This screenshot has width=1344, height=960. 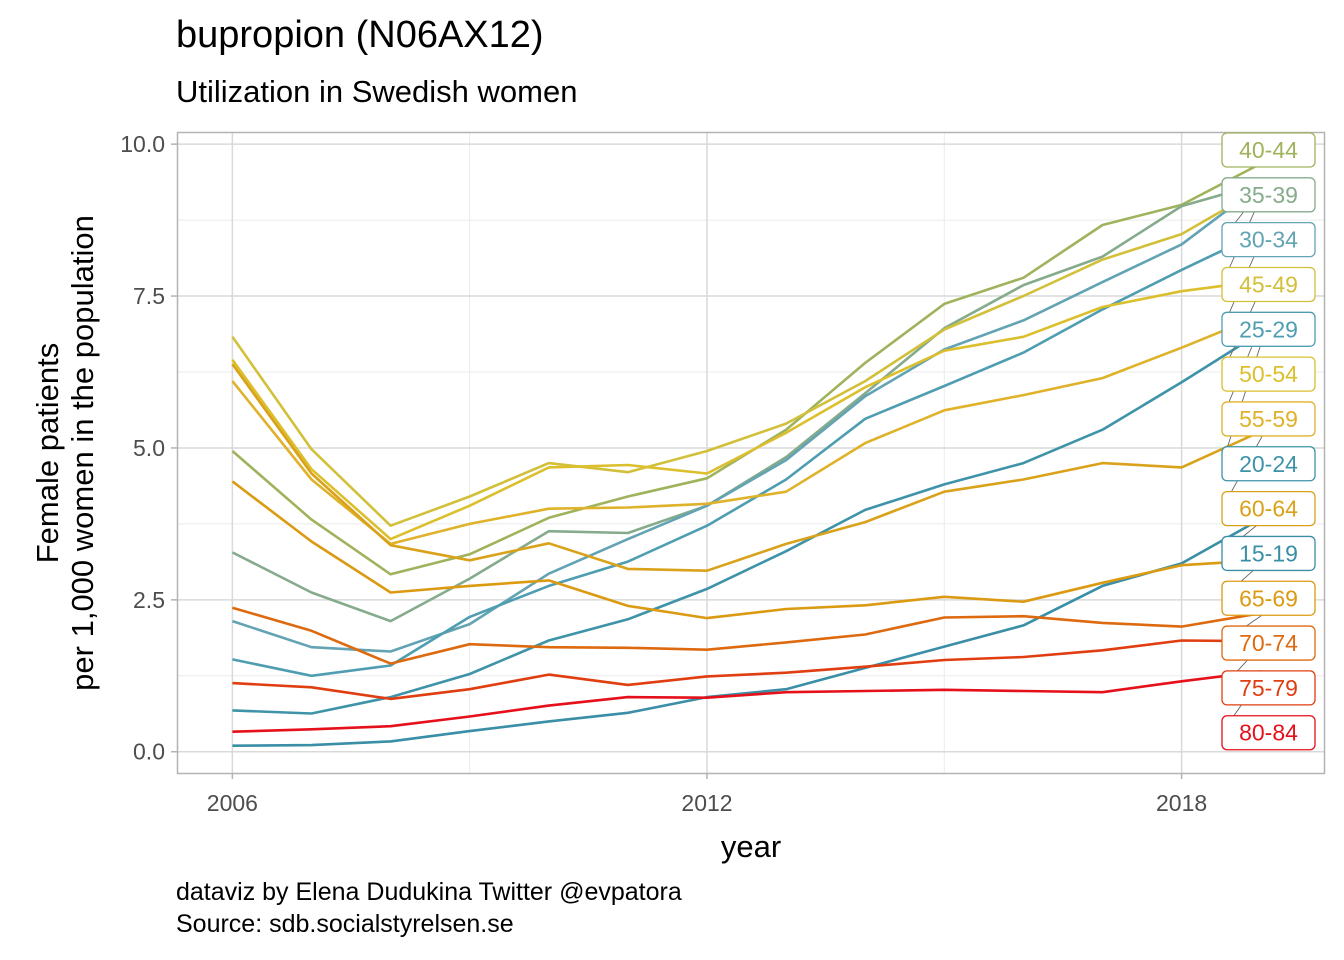 I want to click on series-label-50-54: 50-54, so click(x=1268, y=374).